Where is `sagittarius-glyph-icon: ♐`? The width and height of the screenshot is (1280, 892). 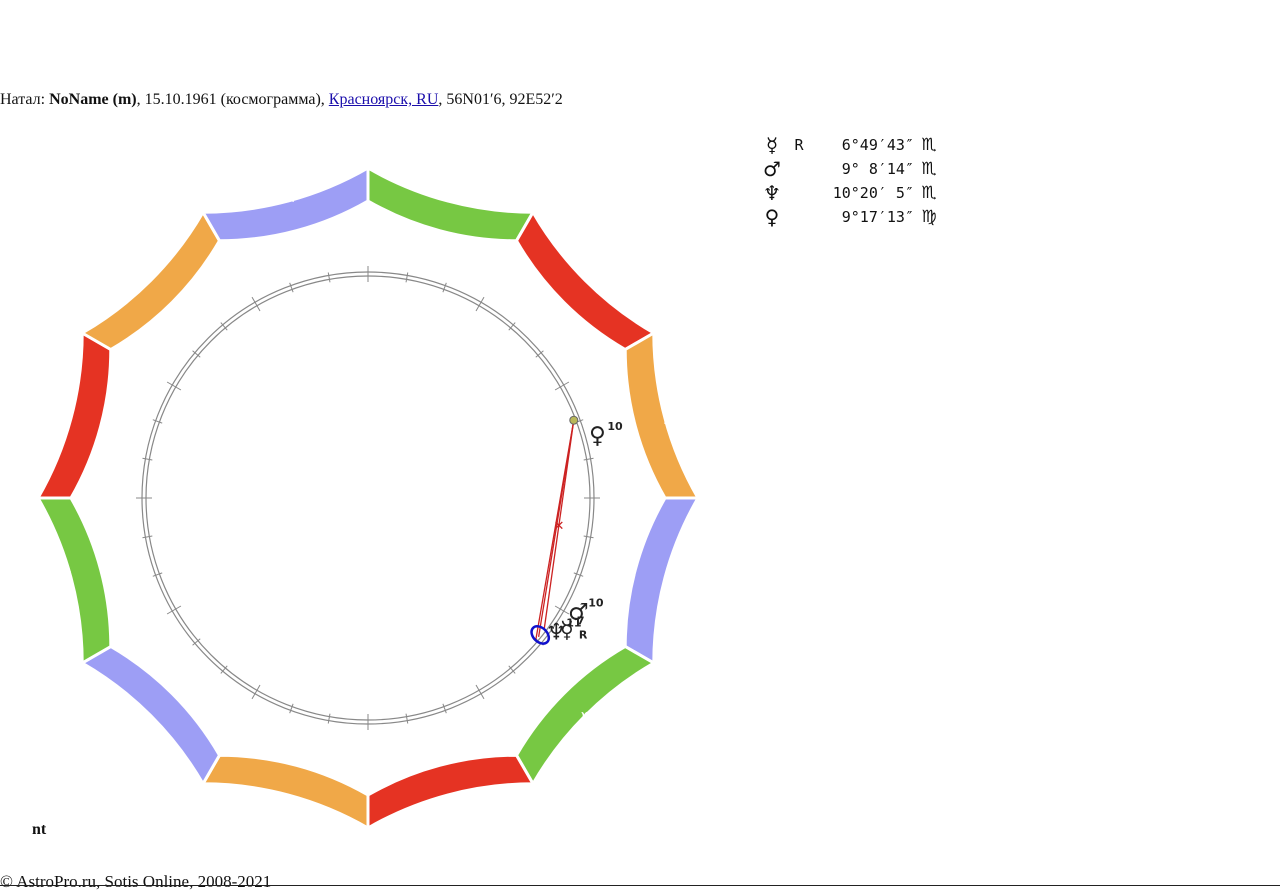 sagittarius-glyph-icon: ♐ is located at coordinates (449, 801).